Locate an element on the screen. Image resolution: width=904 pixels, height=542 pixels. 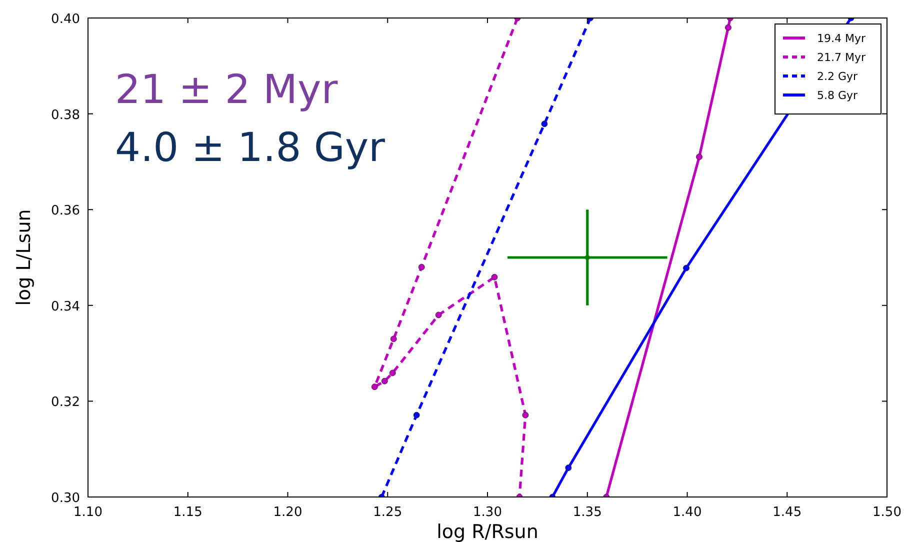
y-axis-title: log L/Lsun is located at coordinates (24, 257).